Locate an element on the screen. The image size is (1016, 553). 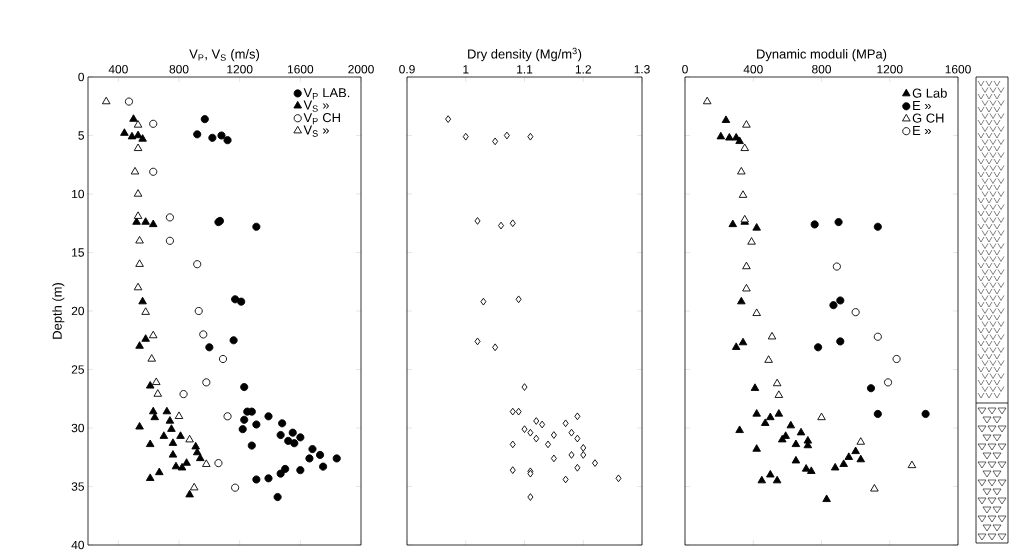
y-tick-label: 25 is located at coordinates (77, 369).